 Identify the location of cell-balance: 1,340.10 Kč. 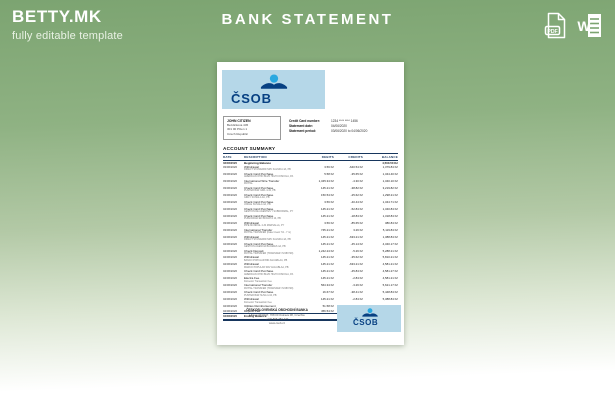
(390, 180).